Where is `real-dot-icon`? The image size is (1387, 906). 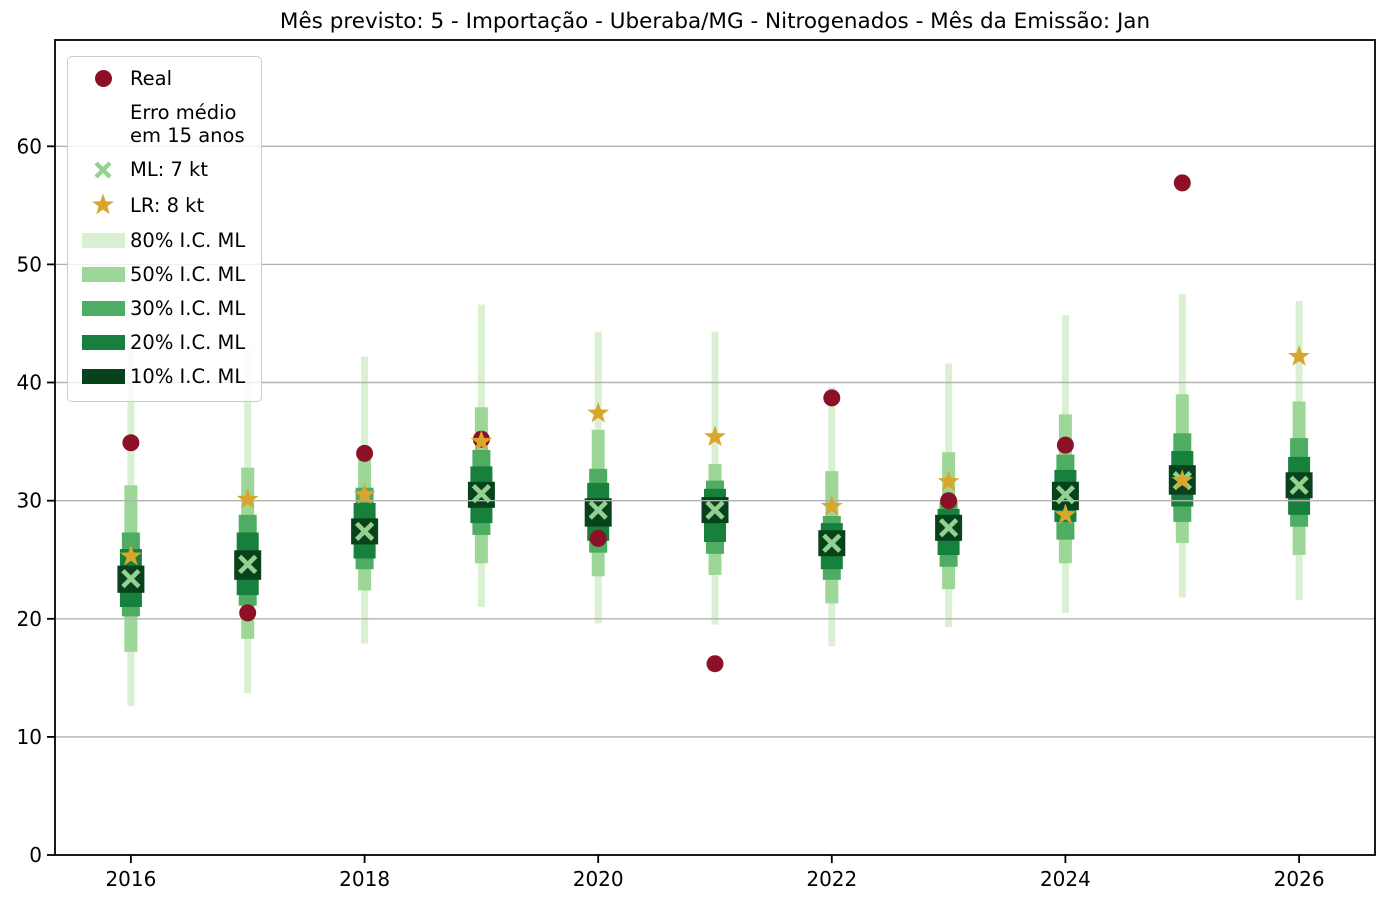
real-dot-icon is located at coordinates (103, 78).